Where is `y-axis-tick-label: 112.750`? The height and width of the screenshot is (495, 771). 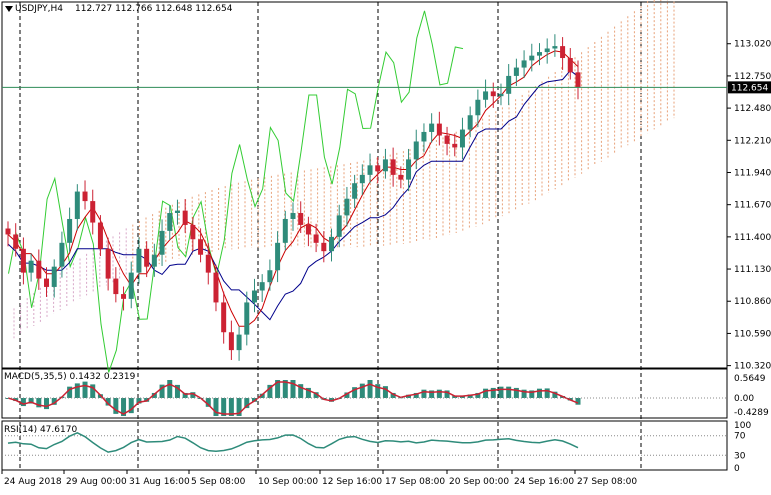 y-axis-tick-label: 112.750 is located at coordinates (752, 77).